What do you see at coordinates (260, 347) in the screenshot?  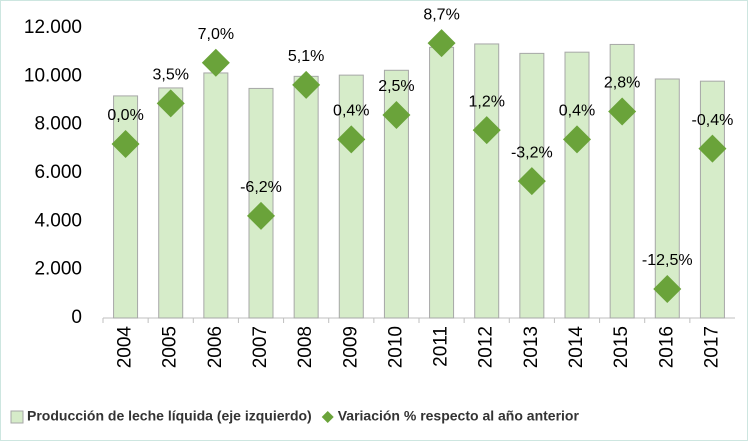 I see `x-tick-label: 2007` at bounding box center [260, 347].